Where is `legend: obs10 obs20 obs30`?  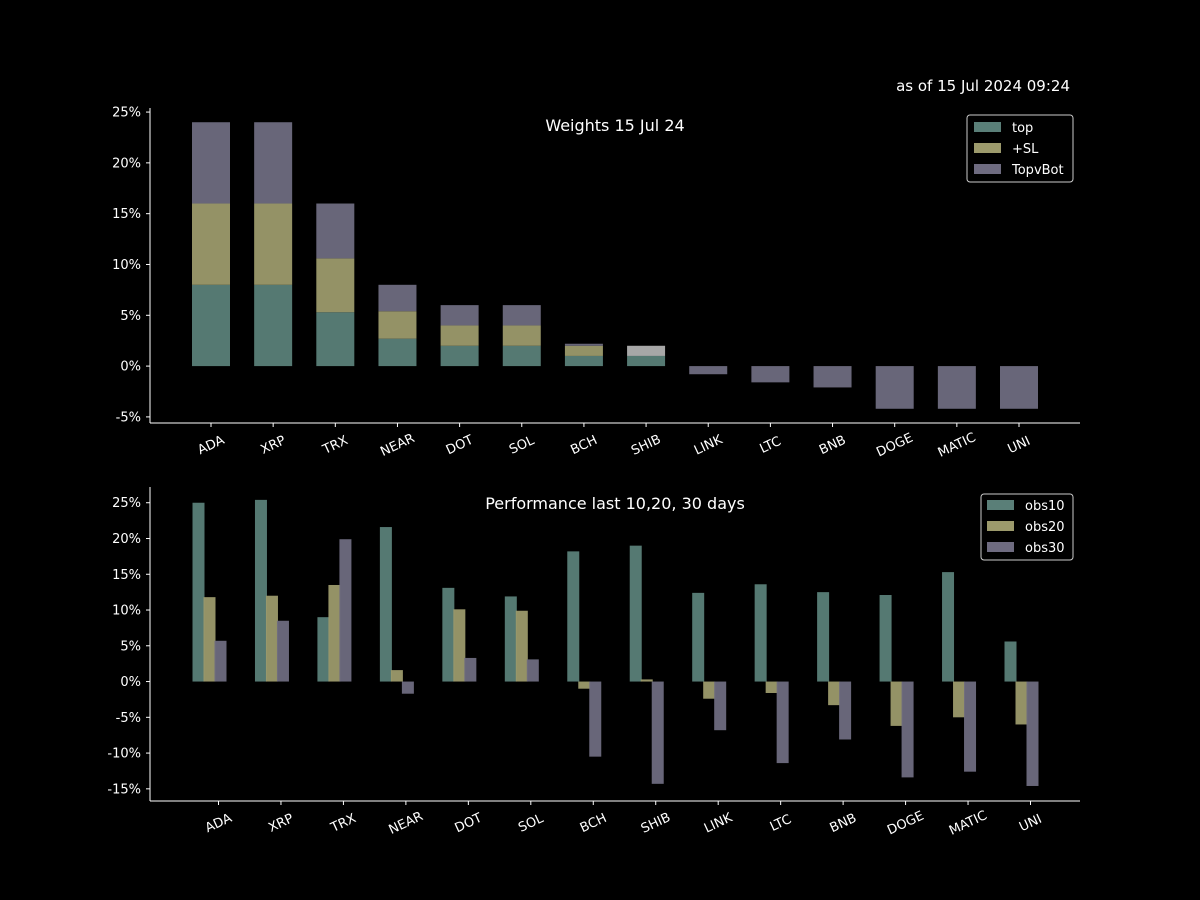
legend: obs10 obs20 obs30 is located at coordinates (1027, 527).